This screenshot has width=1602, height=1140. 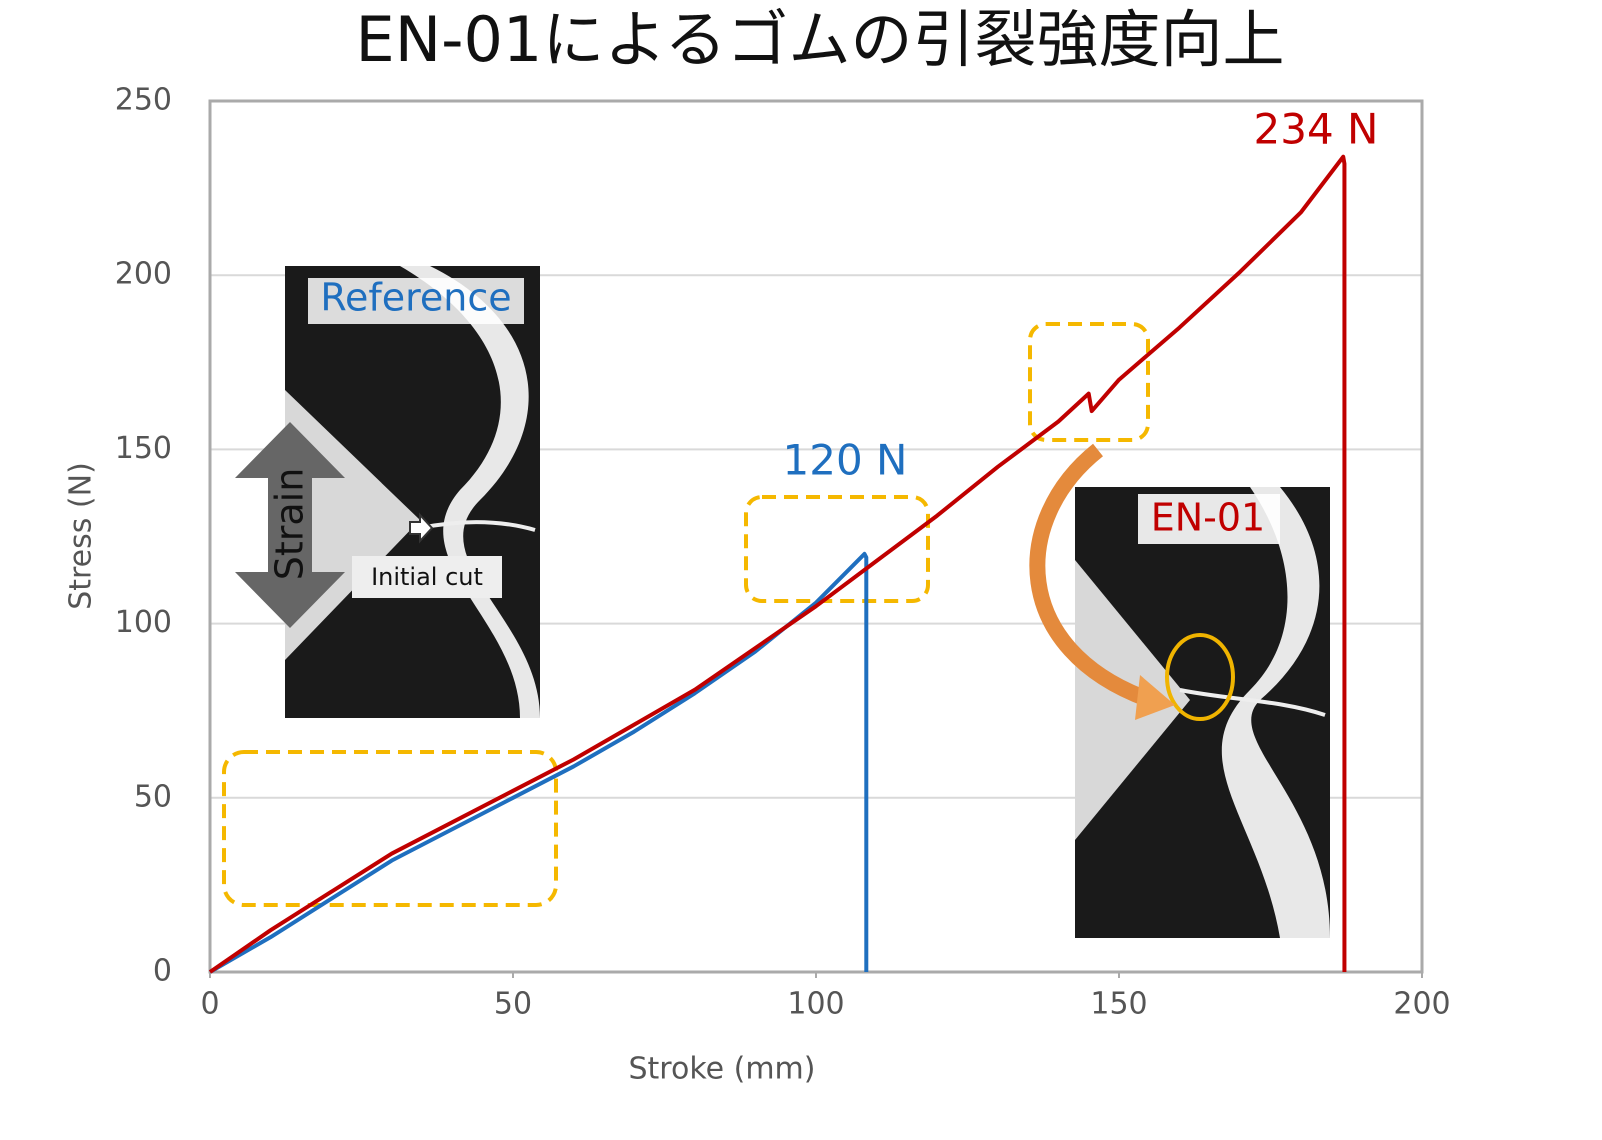 What do you see at coordinates (153, 796) in the screenshot?
I see `y-tick-label: 50` at bounding box center [153, 796].